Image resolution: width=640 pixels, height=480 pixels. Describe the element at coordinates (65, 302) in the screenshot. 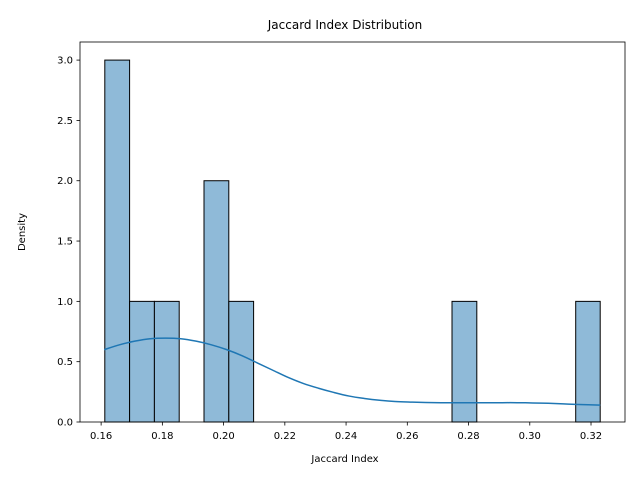

I see `y-tick-label: 1.0` at that location.